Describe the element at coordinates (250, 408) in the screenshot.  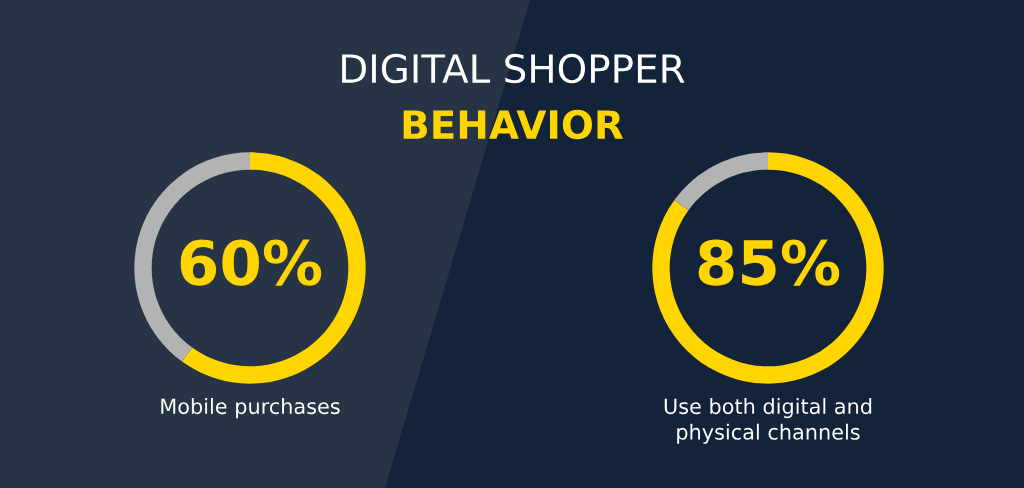
I see `text: Mobile purchases` at that location.